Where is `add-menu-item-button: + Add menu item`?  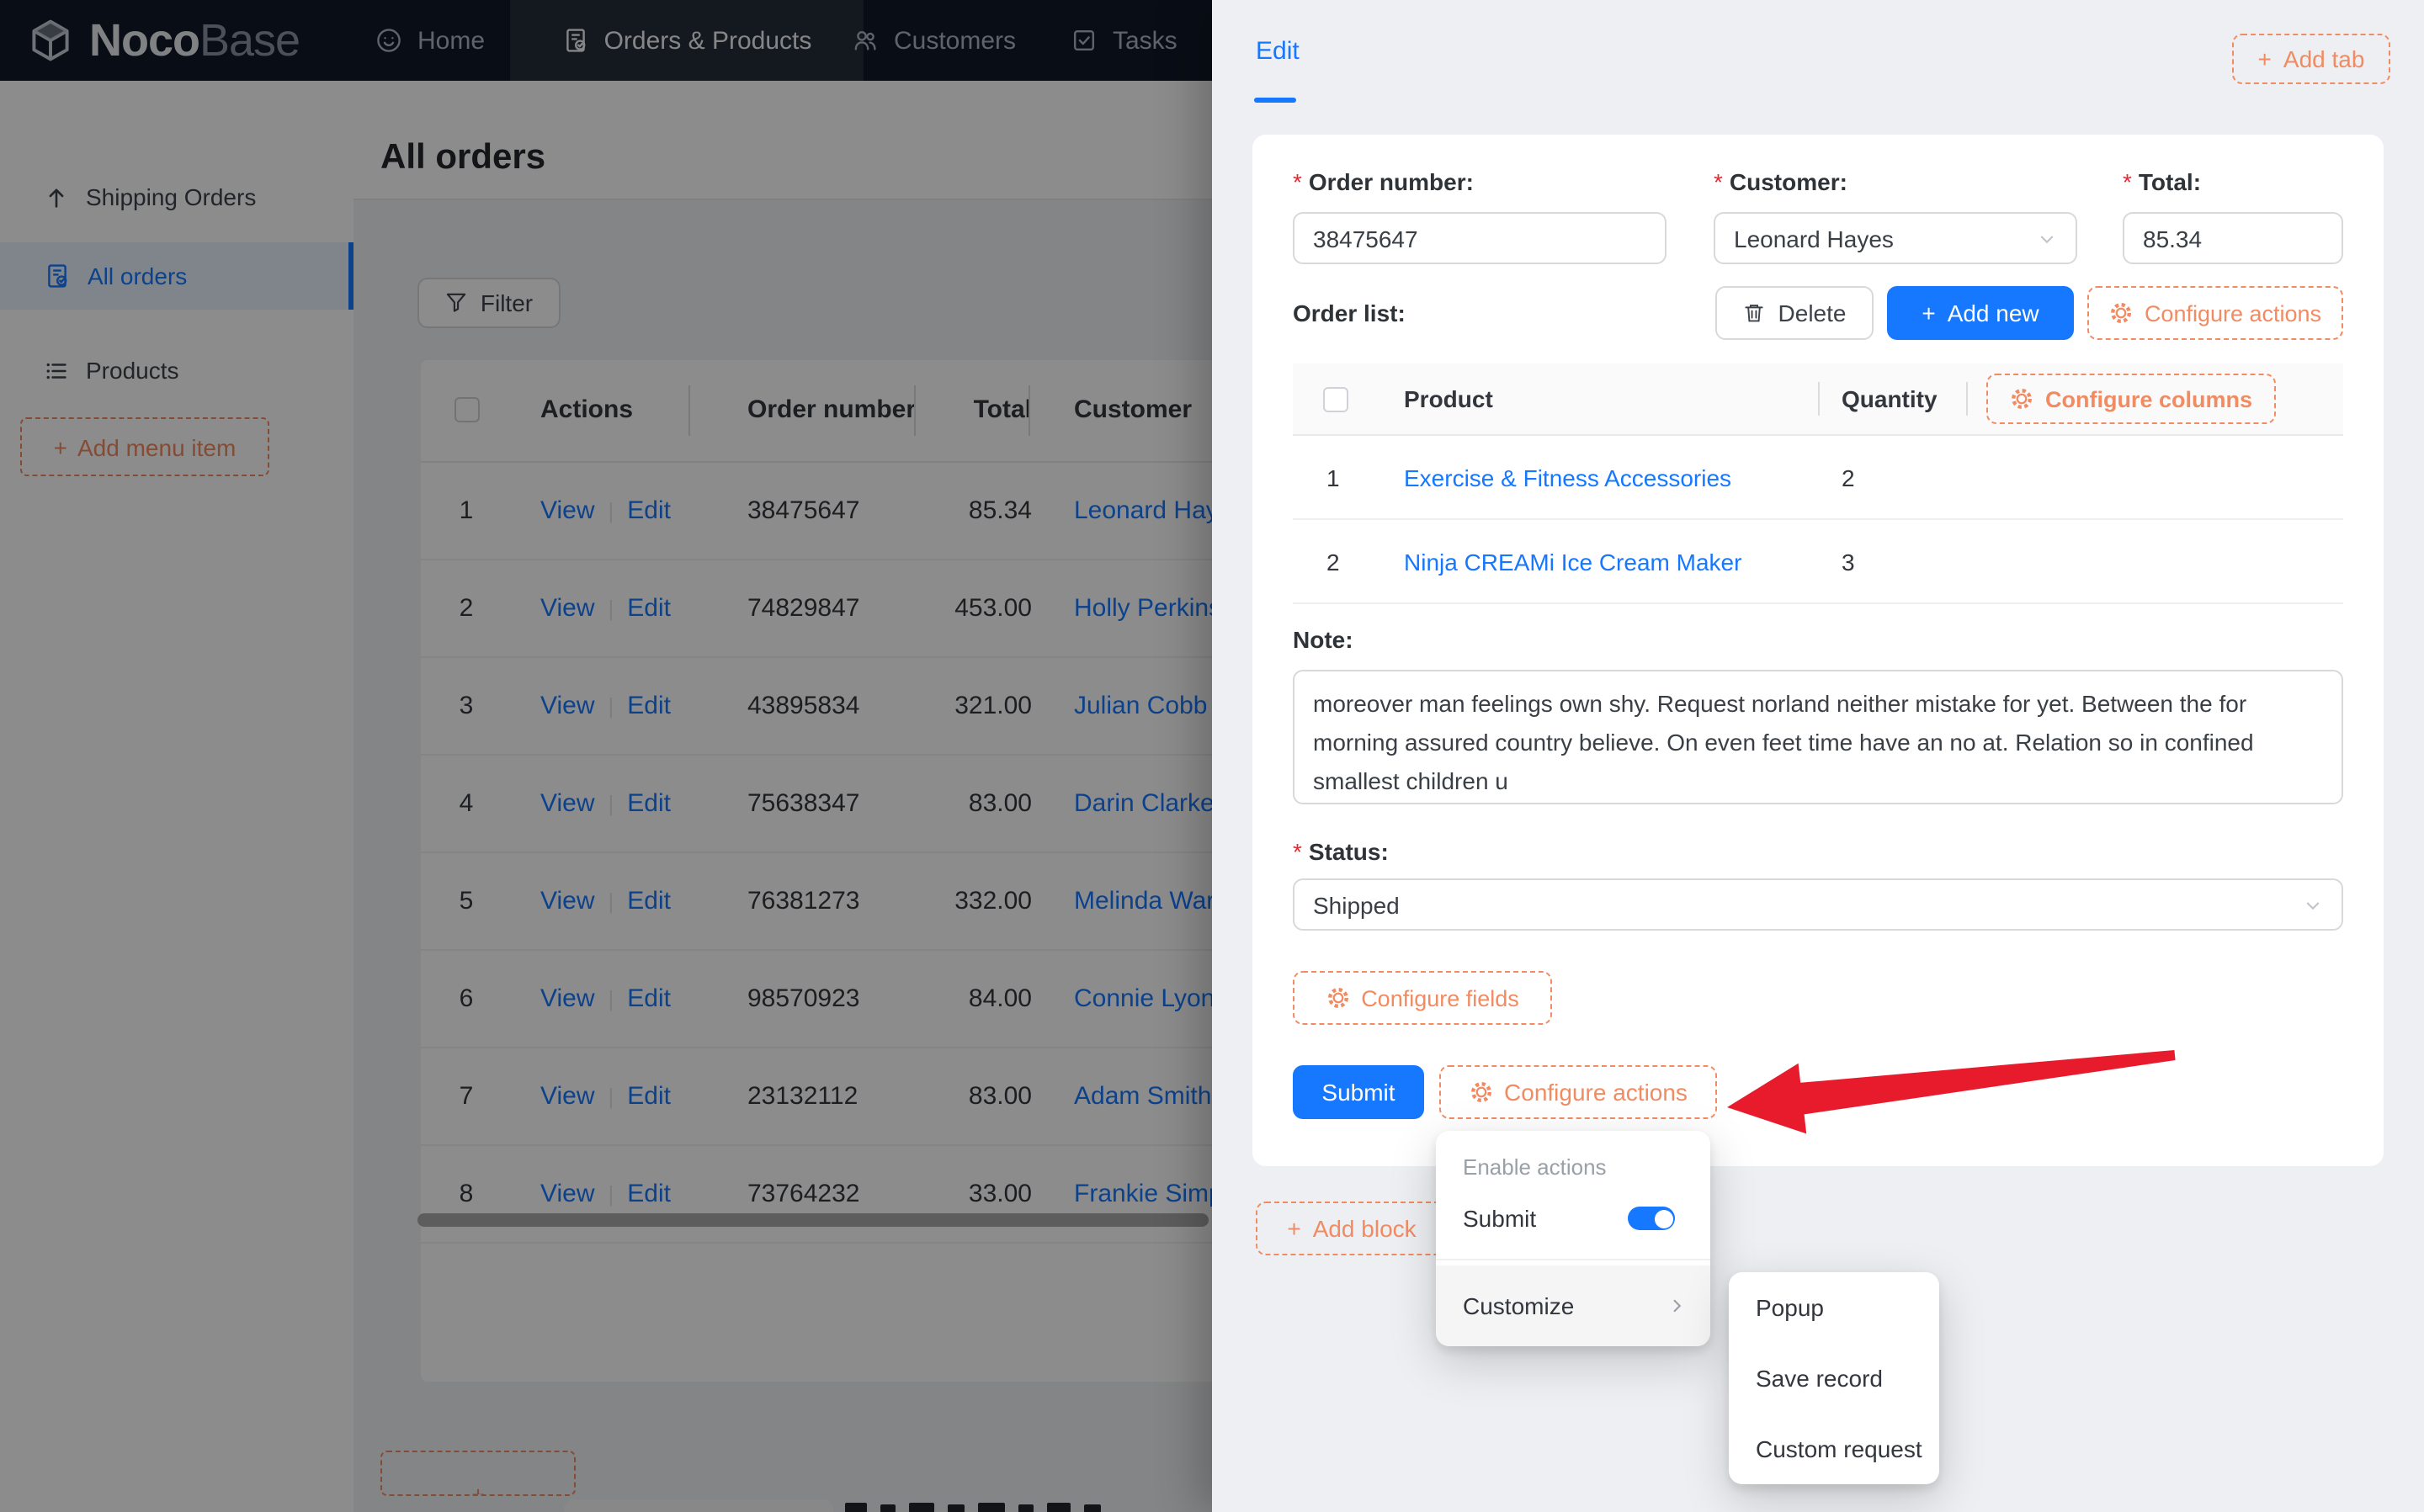
add-menu-item-button: + Add menu item is located at coordinates (144, 446).